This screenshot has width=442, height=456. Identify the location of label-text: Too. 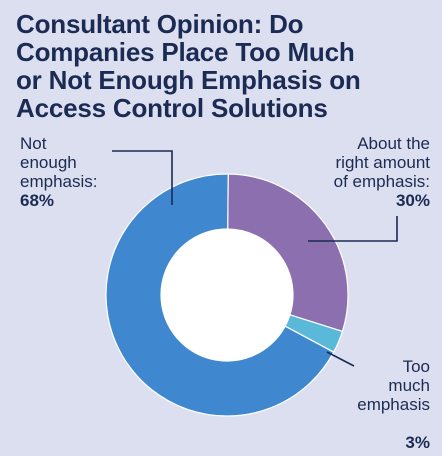
(416, 366).